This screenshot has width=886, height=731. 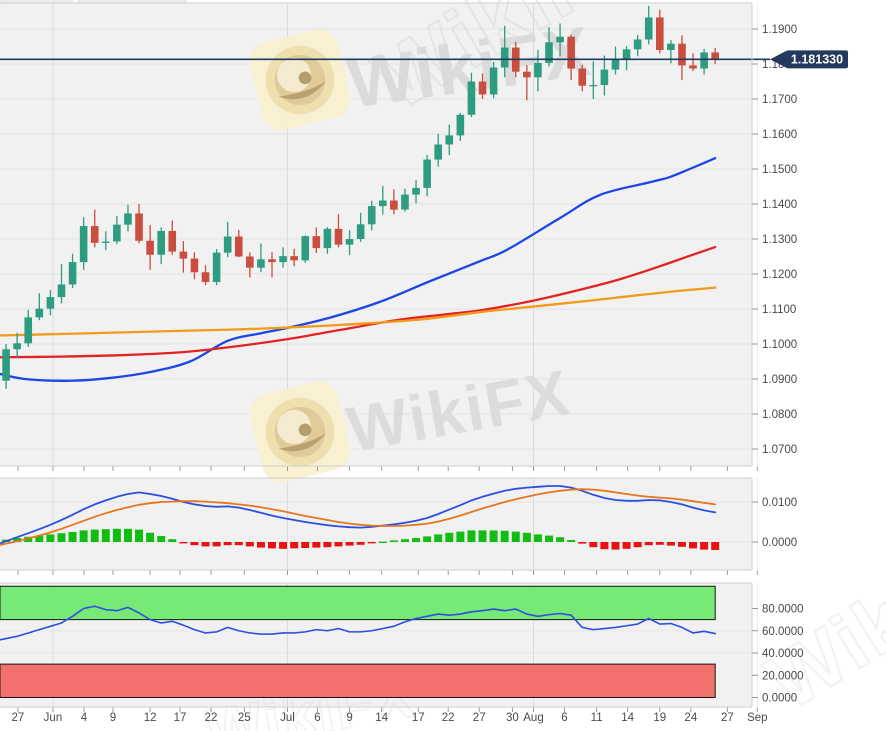 What do you see at coordinates (783, 654) in the screenshot?
I see `oscillator-axis-label: 40.0000` at bounding box center [783, 654].